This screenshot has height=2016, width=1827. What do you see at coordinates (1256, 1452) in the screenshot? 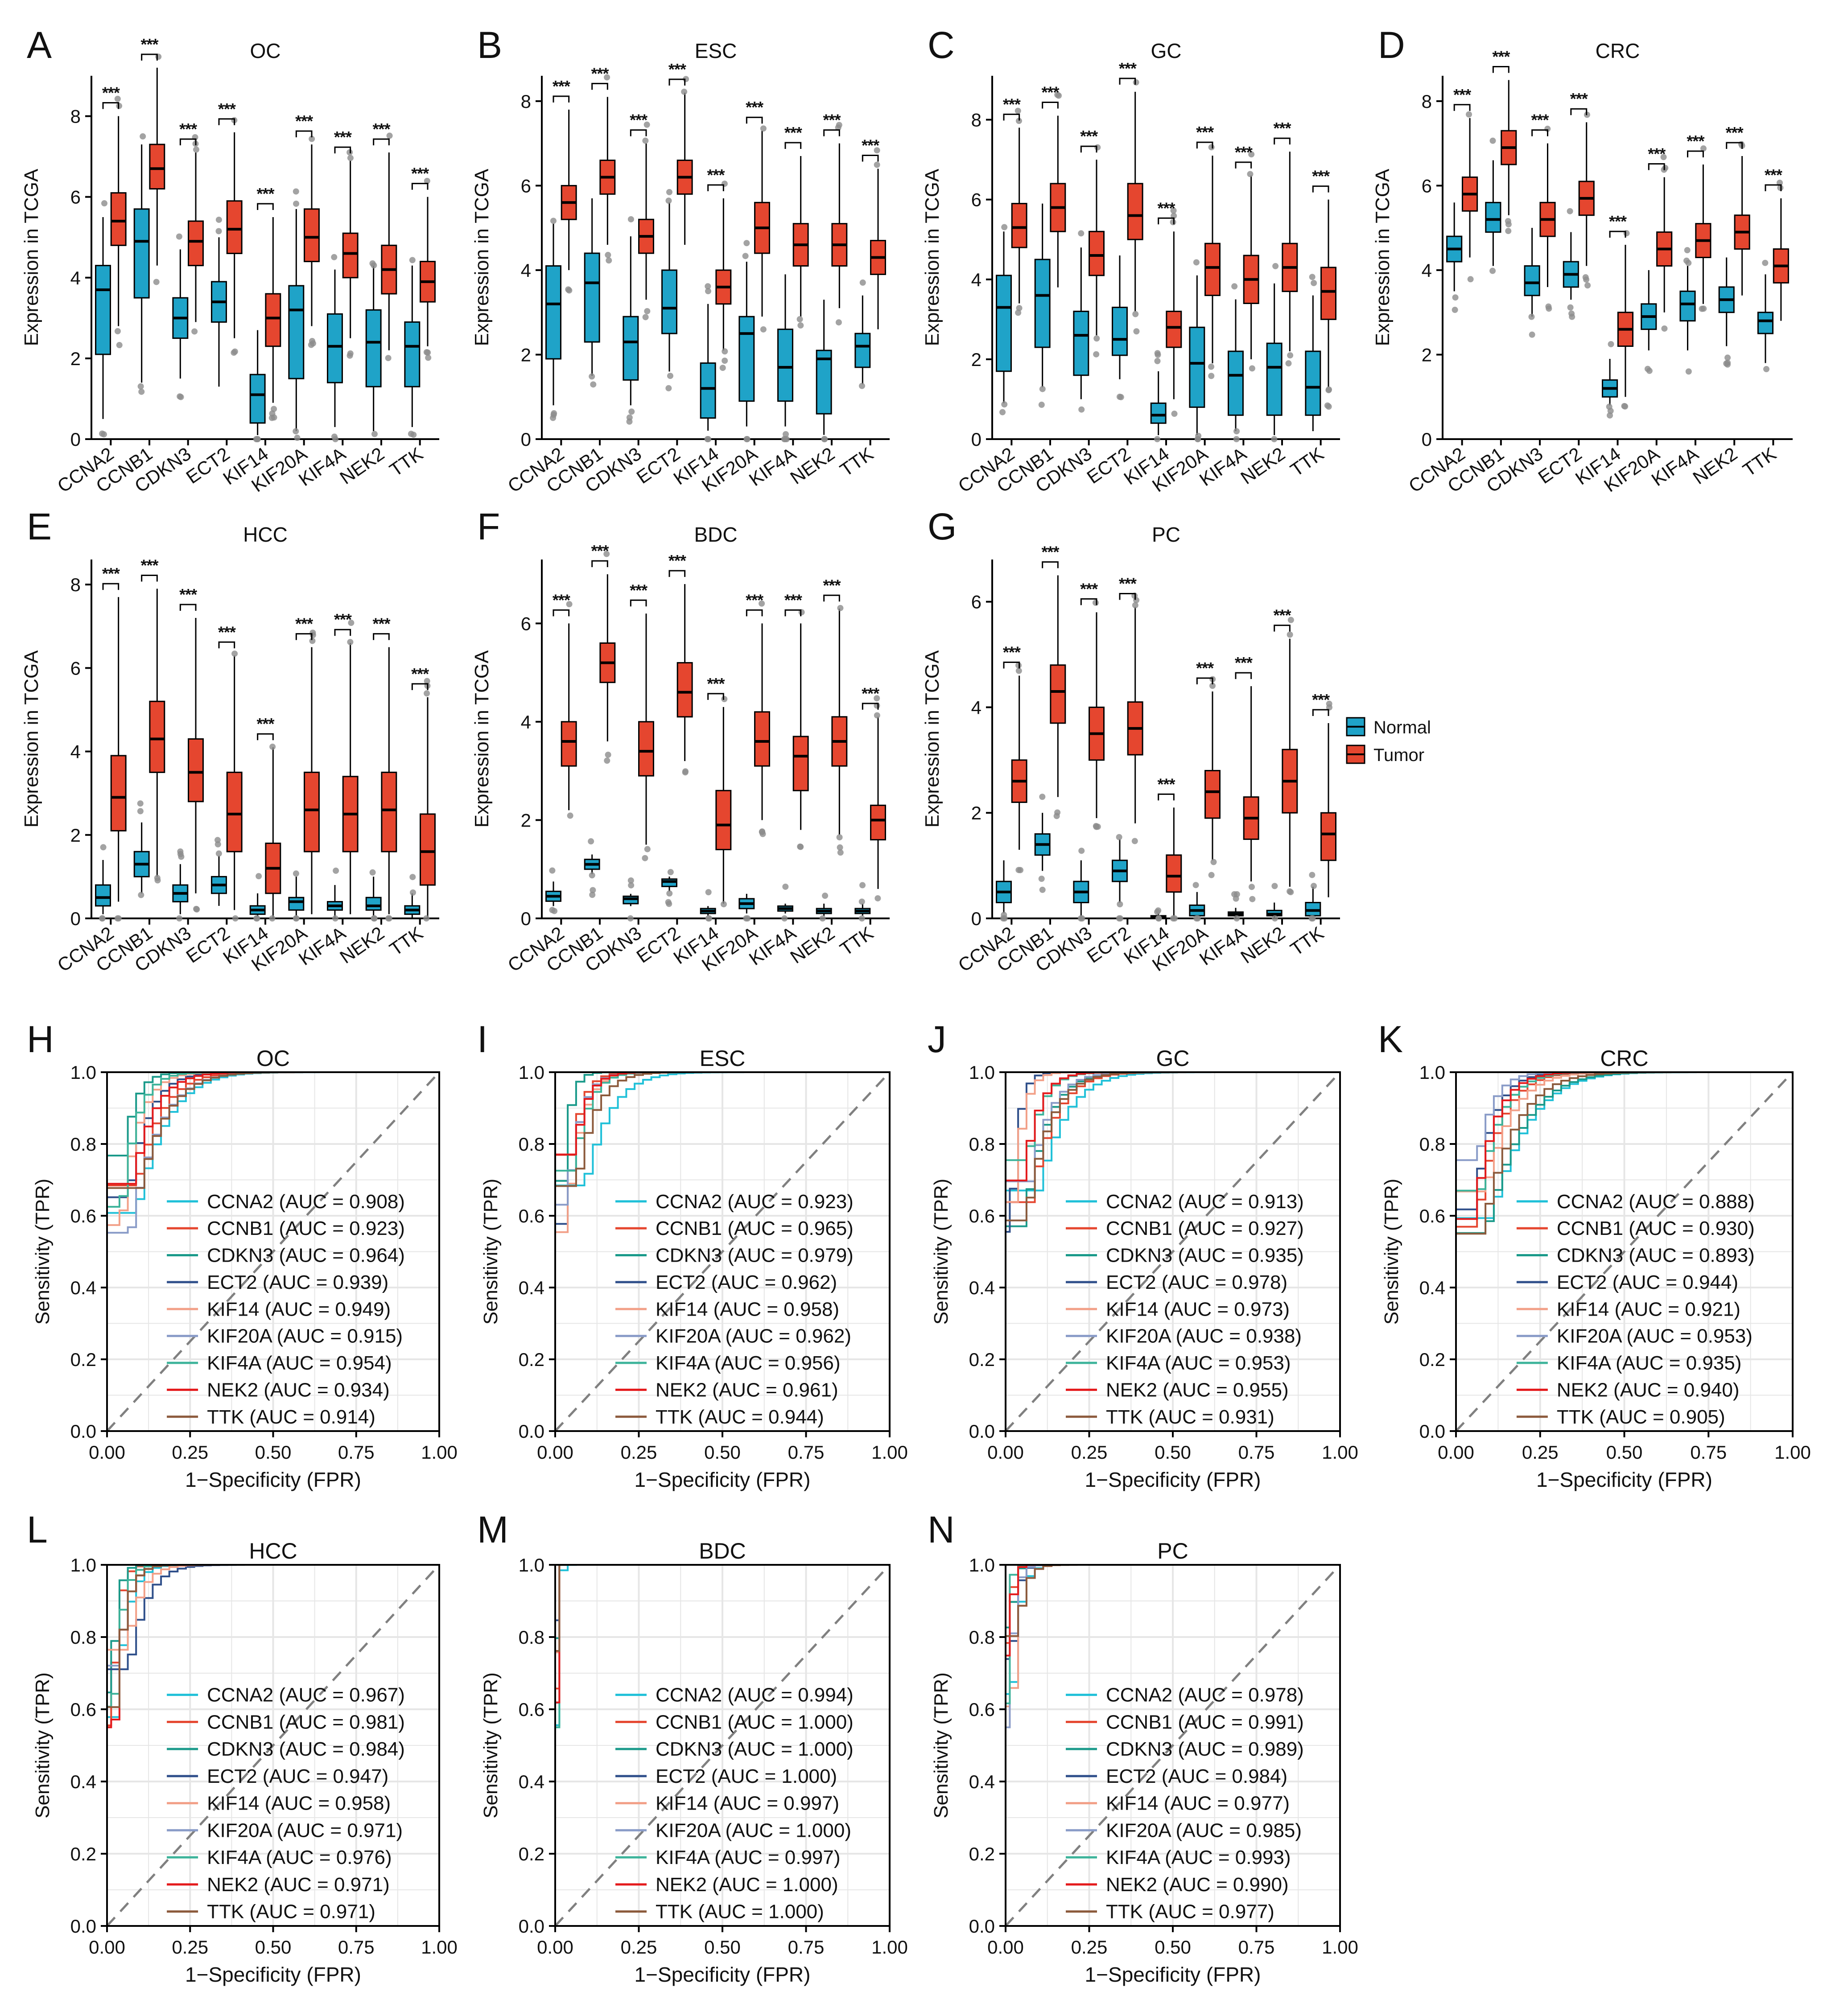
I see `x-tick-label: 0.75` at bounding box center [1256, 1452].